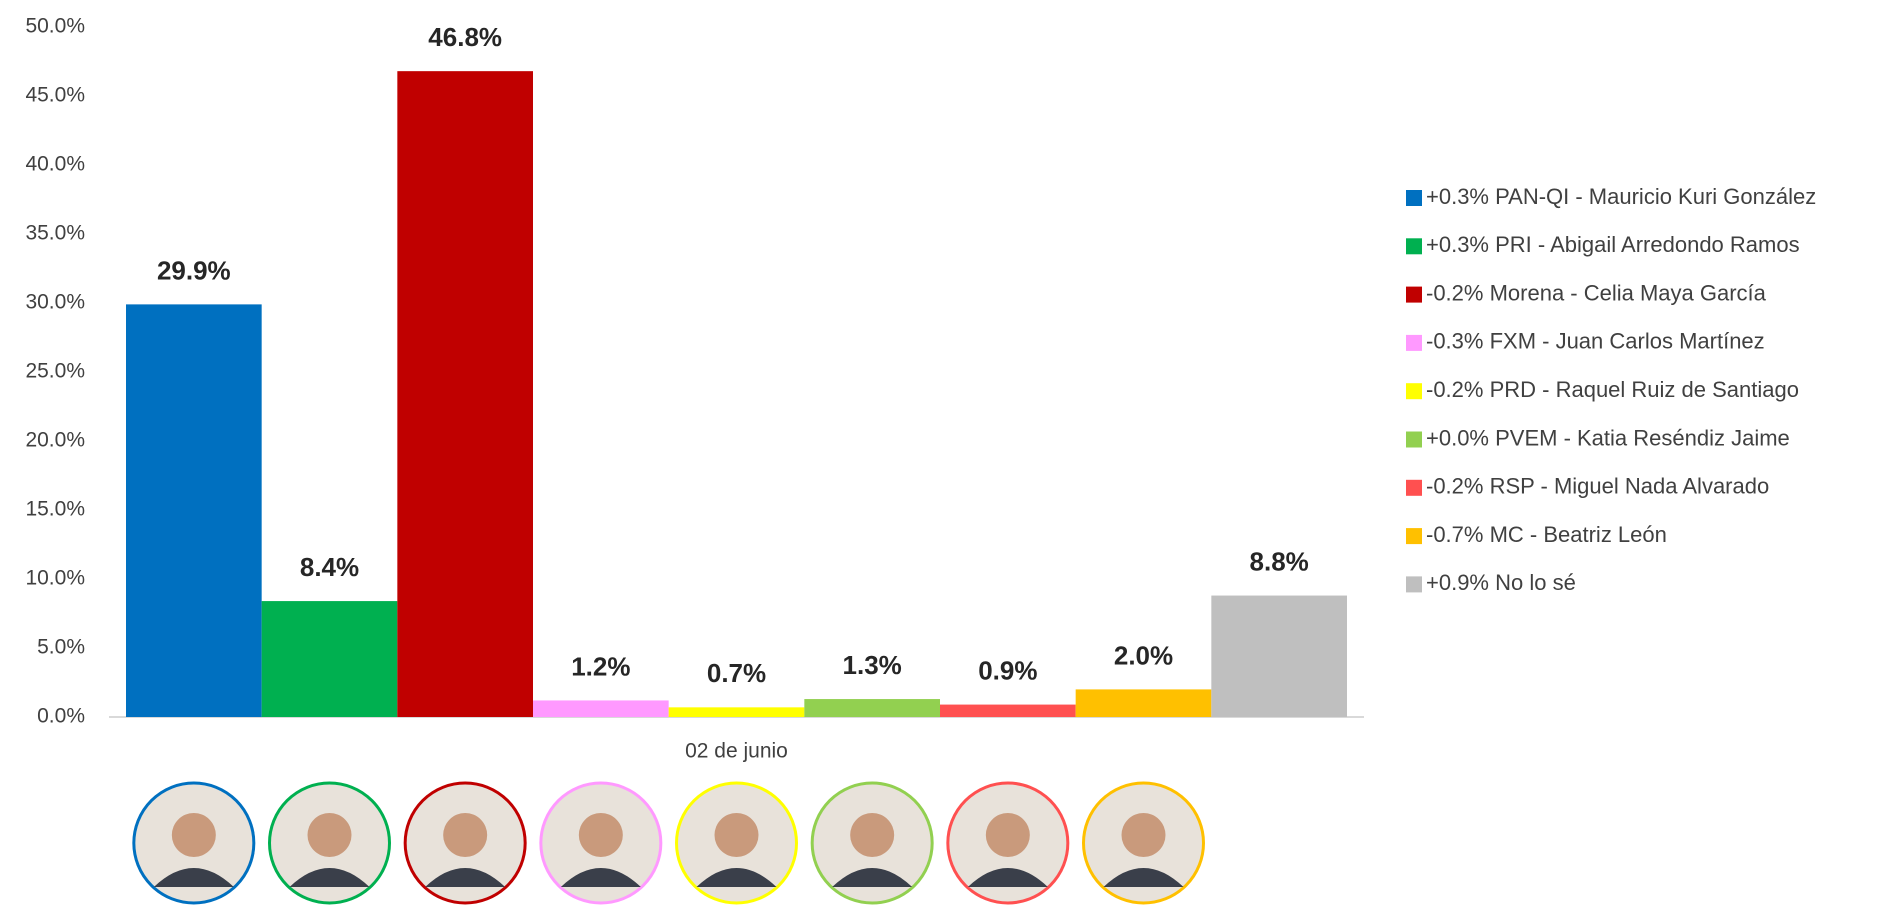 This screenshot has height=905, width=1901. Describe the element at coordinates (55, 440) in the screenshot. I see `y-tick-label: 20.0%` at that location.